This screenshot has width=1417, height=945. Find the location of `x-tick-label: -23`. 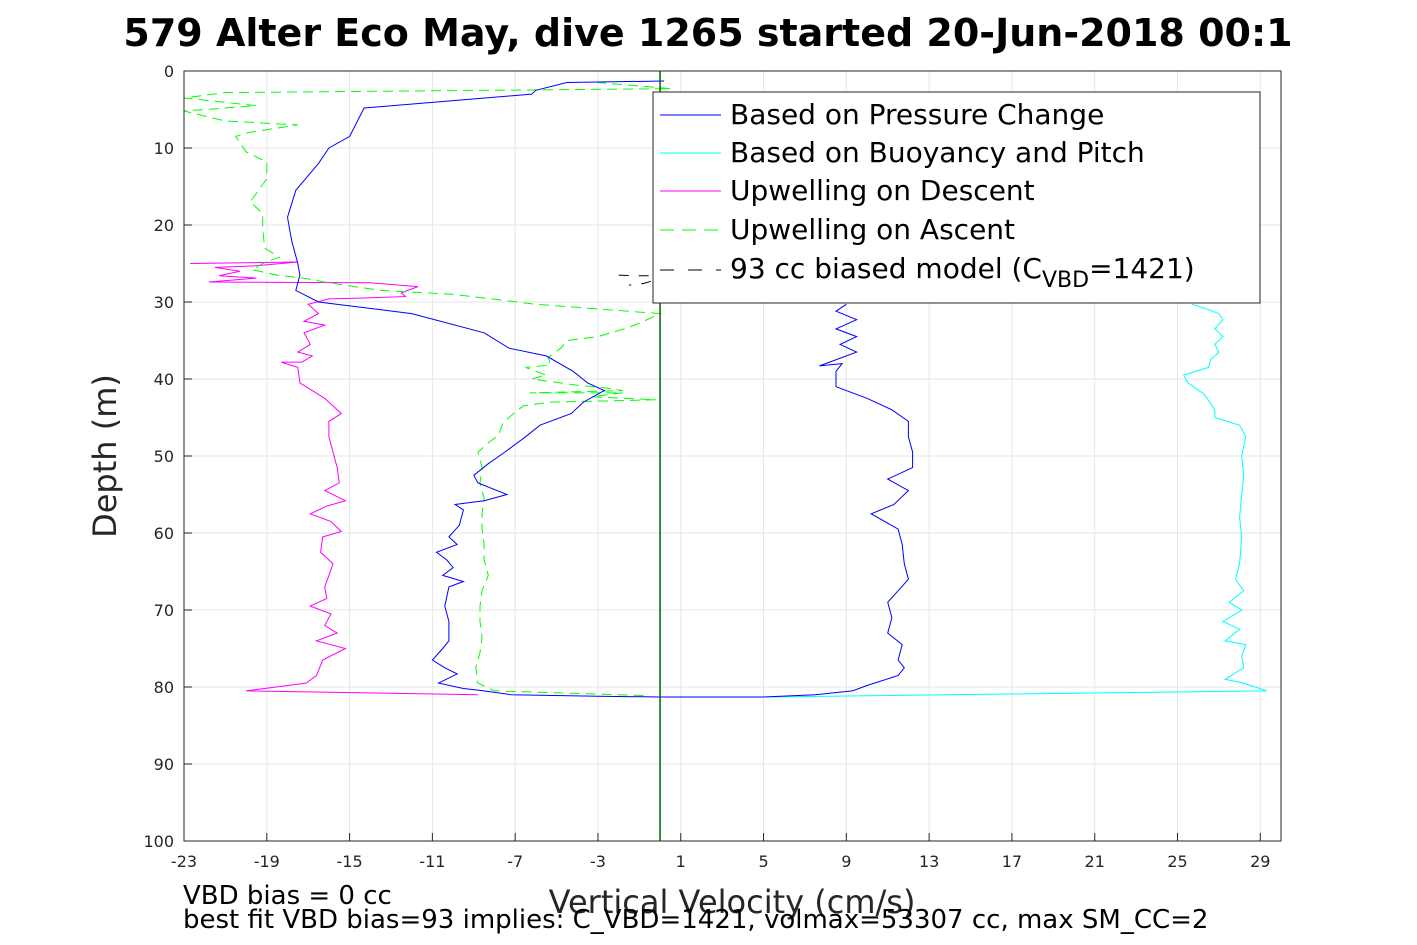

x-tick-label: -23 is located at coordinates (184, 861).